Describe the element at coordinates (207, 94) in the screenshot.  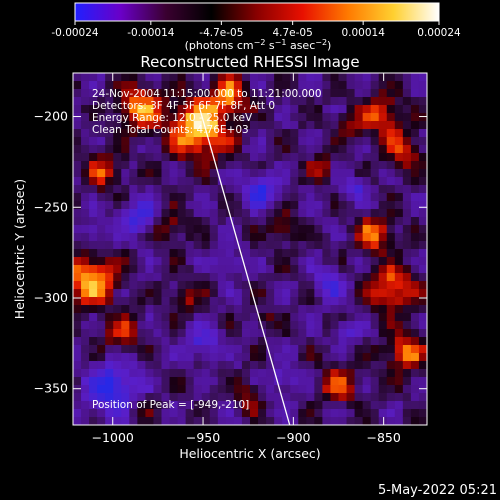
I see `time-range-label: 24-Nov-2004 11:15:00.000 to 11:21:00.000` at that location.